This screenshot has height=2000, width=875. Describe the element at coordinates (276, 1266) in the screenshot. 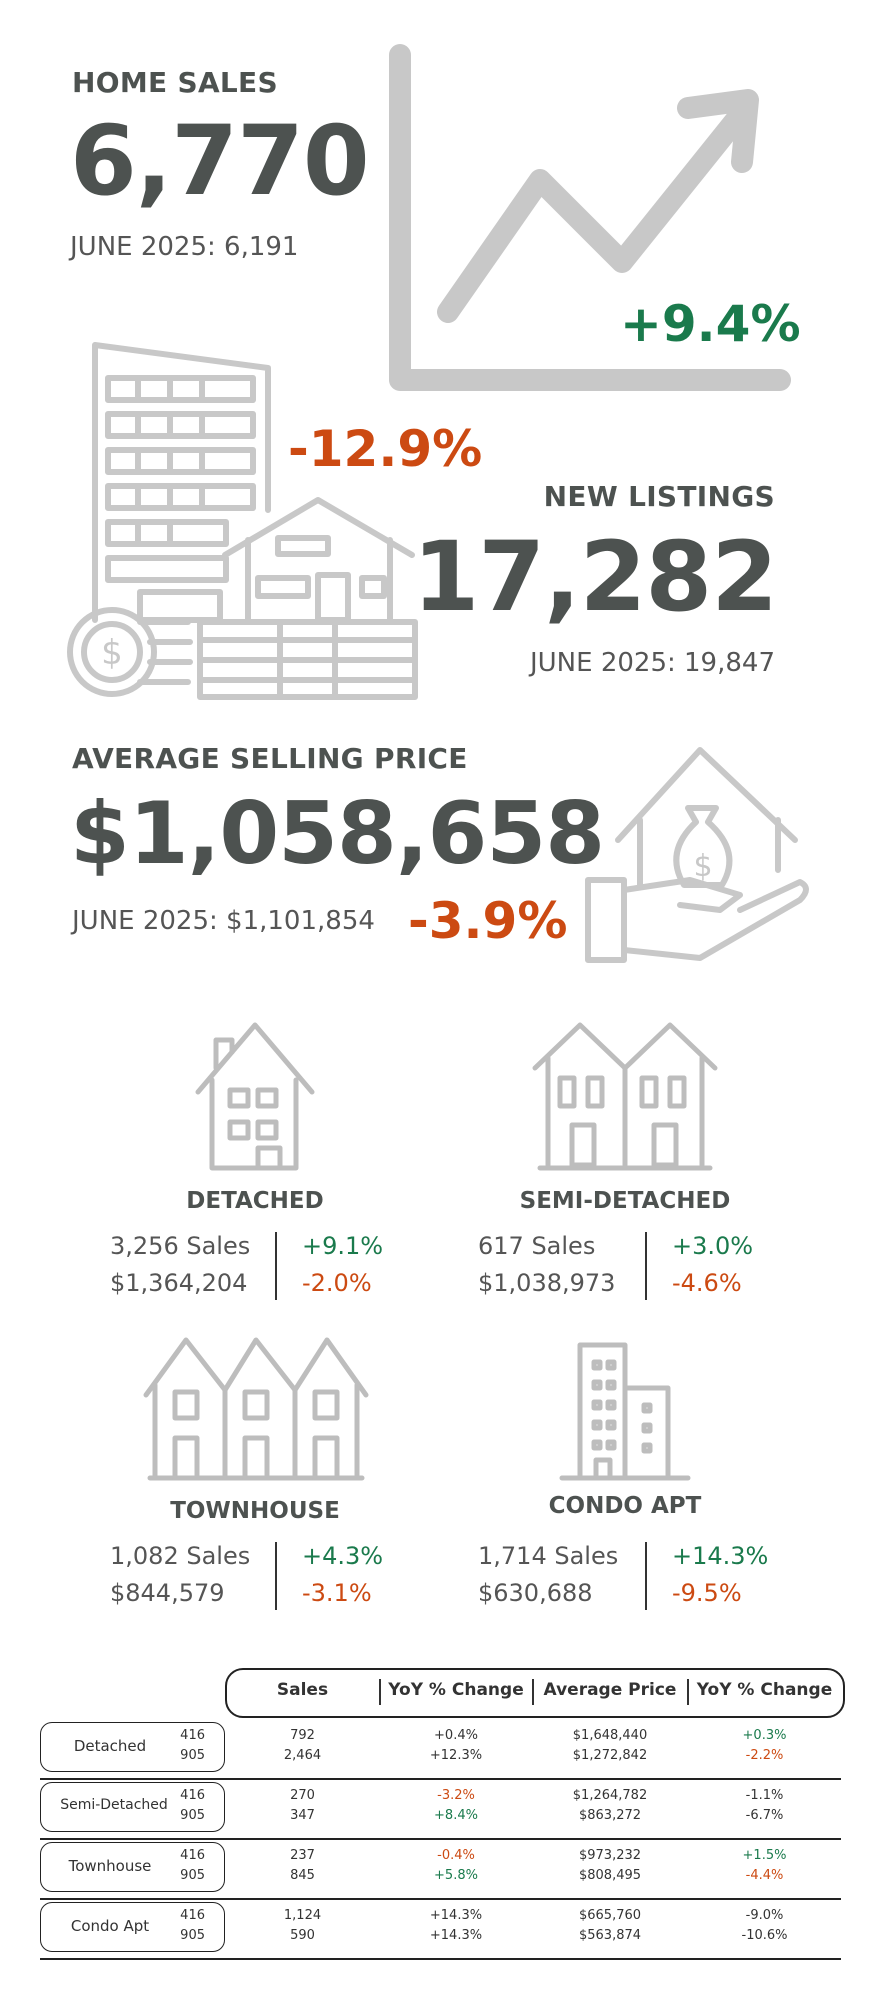

I see `detached-divider` at that location.